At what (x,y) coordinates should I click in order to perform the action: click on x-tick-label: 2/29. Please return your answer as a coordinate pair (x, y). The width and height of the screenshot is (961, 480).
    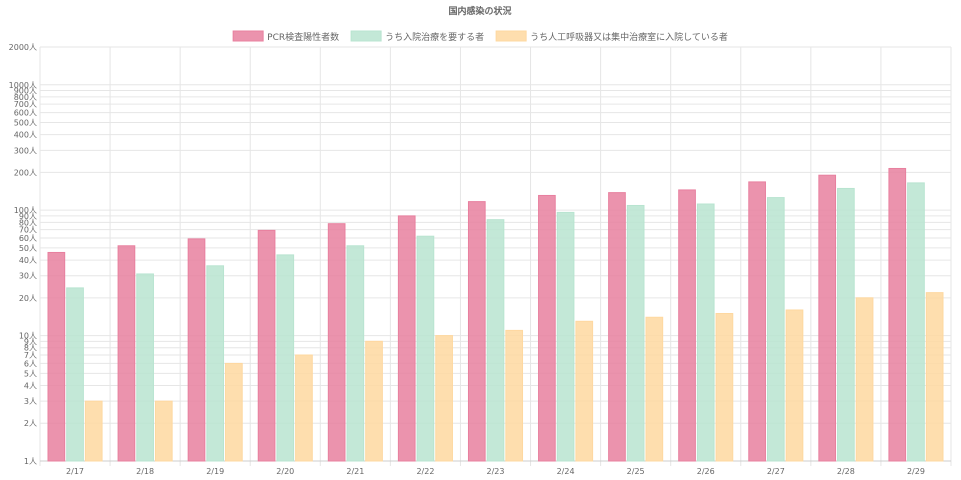
    Looking at the image, I should click on (916, 471).